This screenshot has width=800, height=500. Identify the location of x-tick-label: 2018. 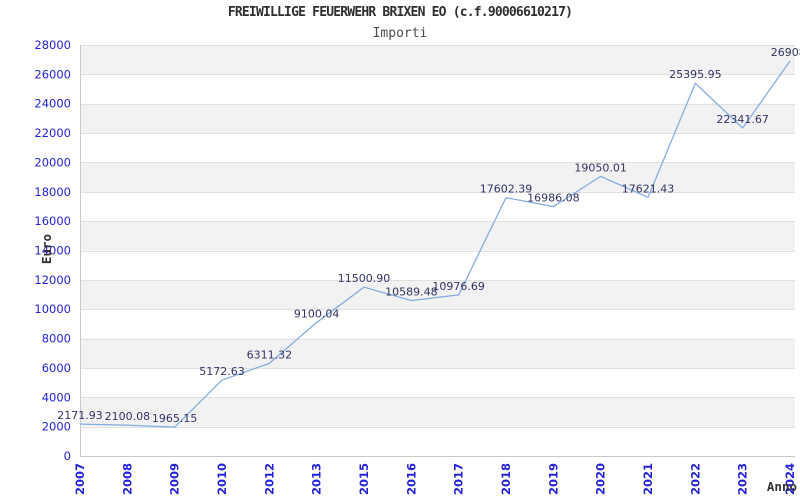
(506, 479).